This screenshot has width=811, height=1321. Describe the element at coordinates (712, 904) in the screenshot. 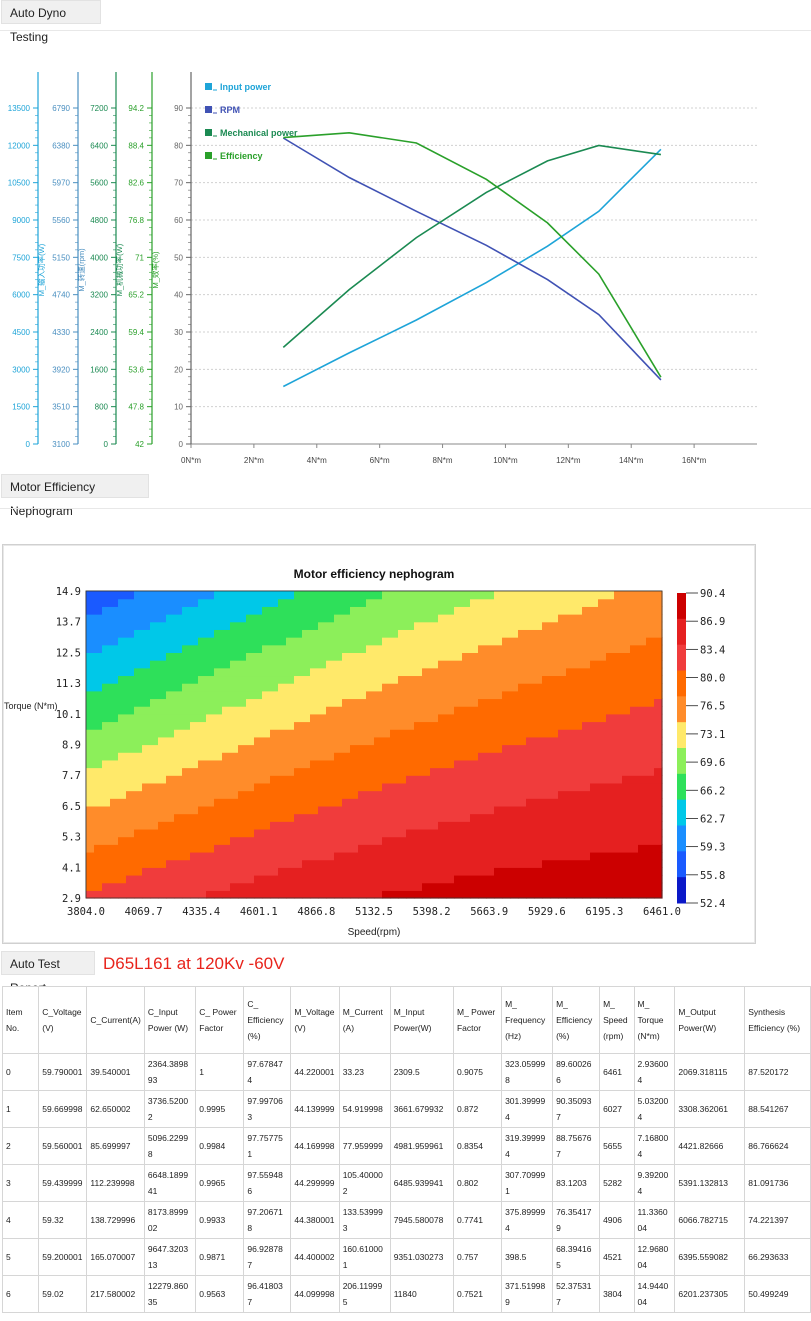

I see `colorbar-tick-label: 52.4` at that location.